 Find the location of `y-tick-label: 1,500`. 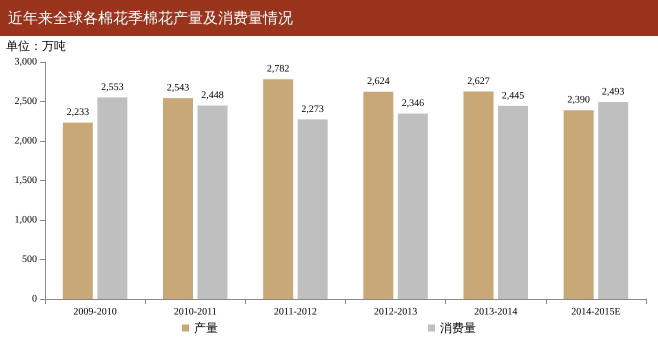

y-tick-label: 1,500 is located at coordinates (25, 180).